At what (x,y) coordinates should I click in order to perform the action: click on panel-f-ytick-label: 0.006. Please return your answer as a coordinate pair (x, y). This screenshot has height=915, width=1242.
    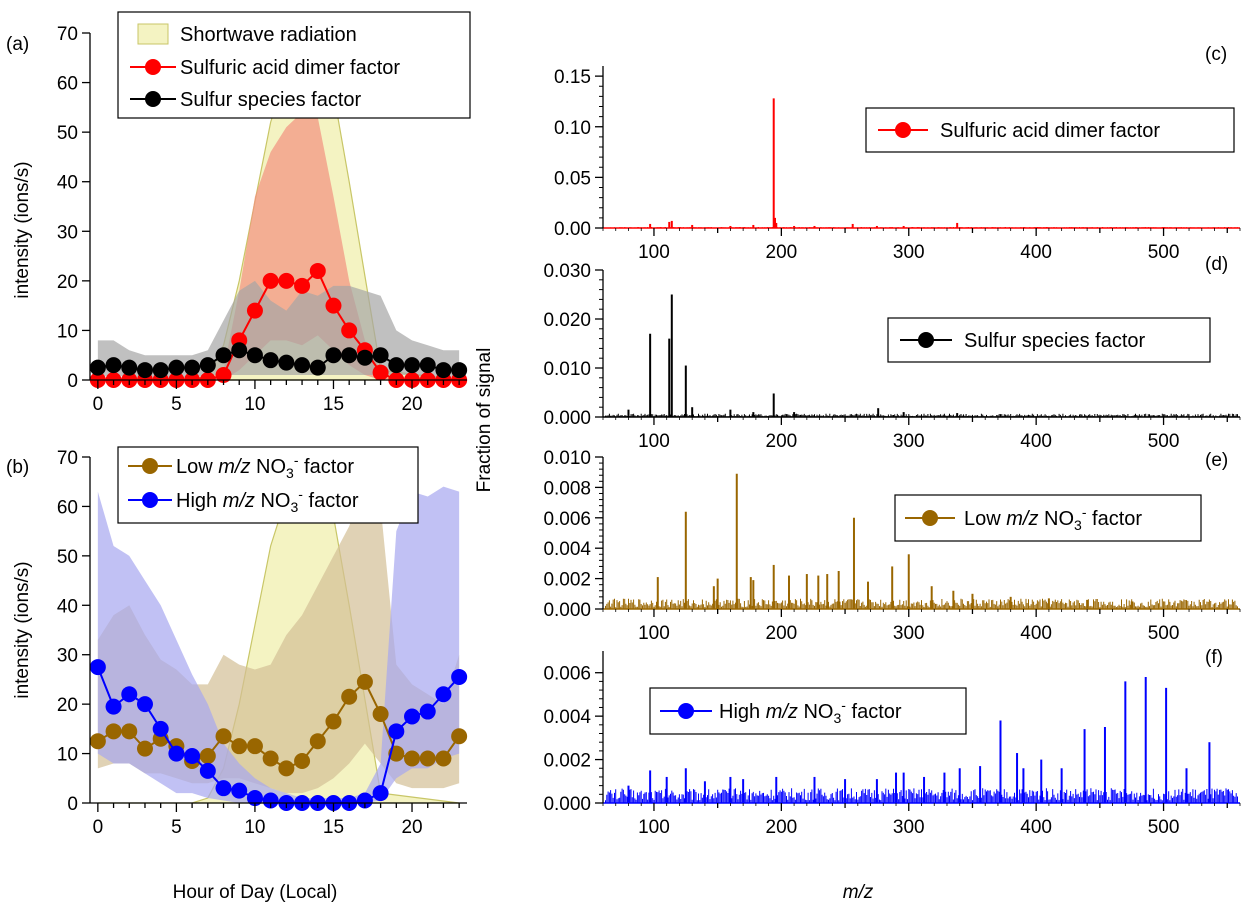
    Looking at the image, I should click on (567, 674).